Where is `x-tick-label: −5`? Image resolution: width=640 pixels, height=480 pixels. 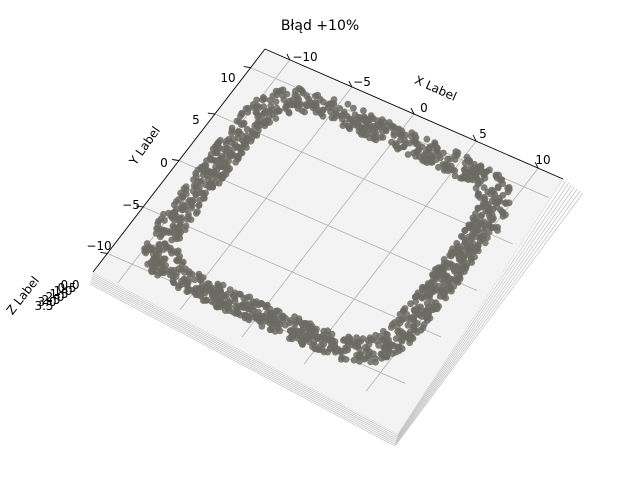 x-tick-label: −5 is located at coordinates (362, 82).